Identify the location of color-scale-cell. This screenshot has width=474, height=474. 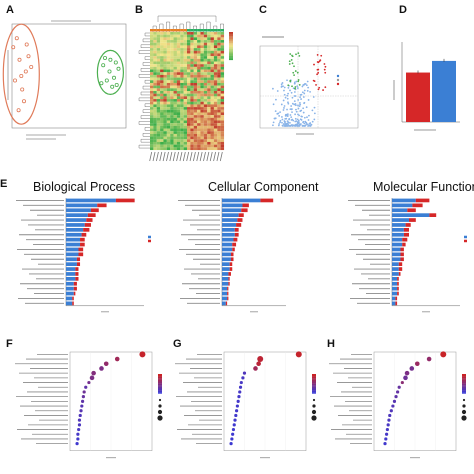
(314, 387).